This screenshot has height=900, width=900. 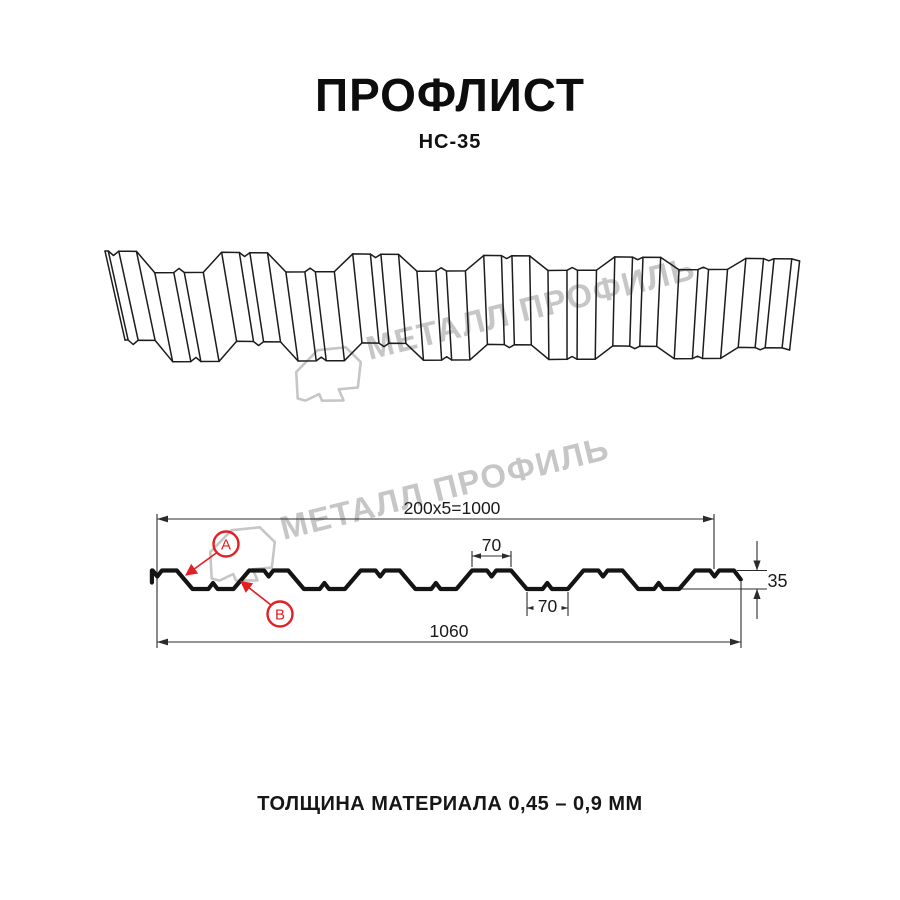 I want to click on thickness-note: ТОЛЩИНА МАТЕРИАЛА 0,45 – 0,9 ММ, so click(x=450, y=804).